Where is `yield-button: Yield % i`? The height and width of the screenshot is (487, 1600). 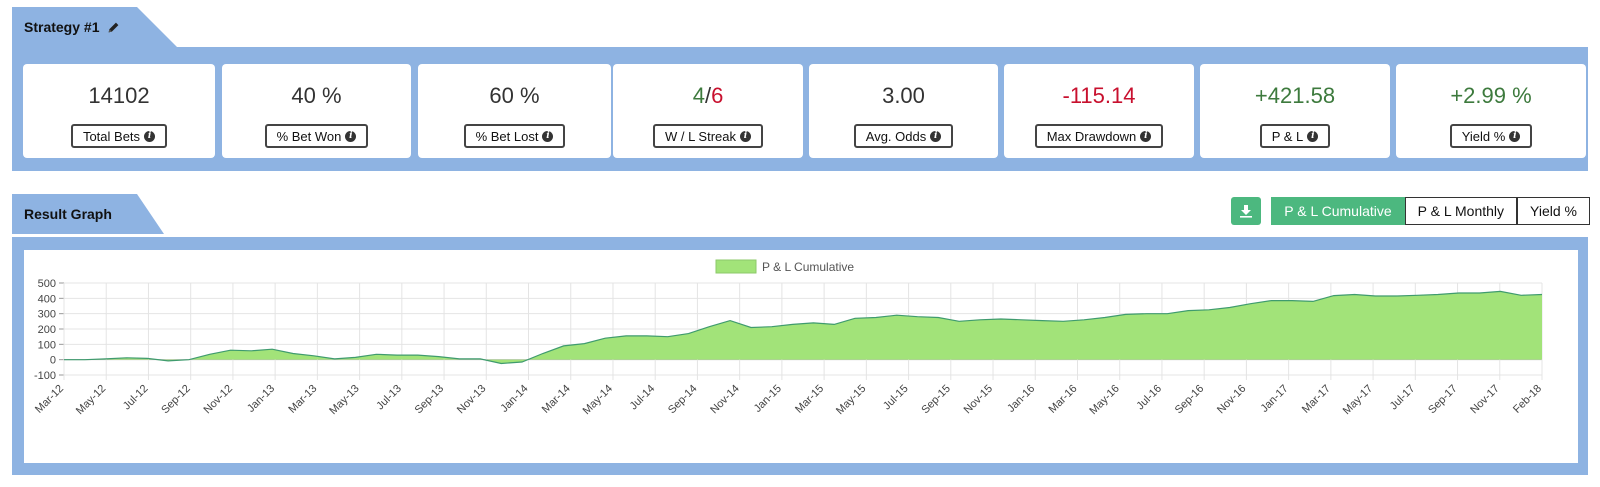 yield-button: Yield % i is located at coordinates (1491, 136).